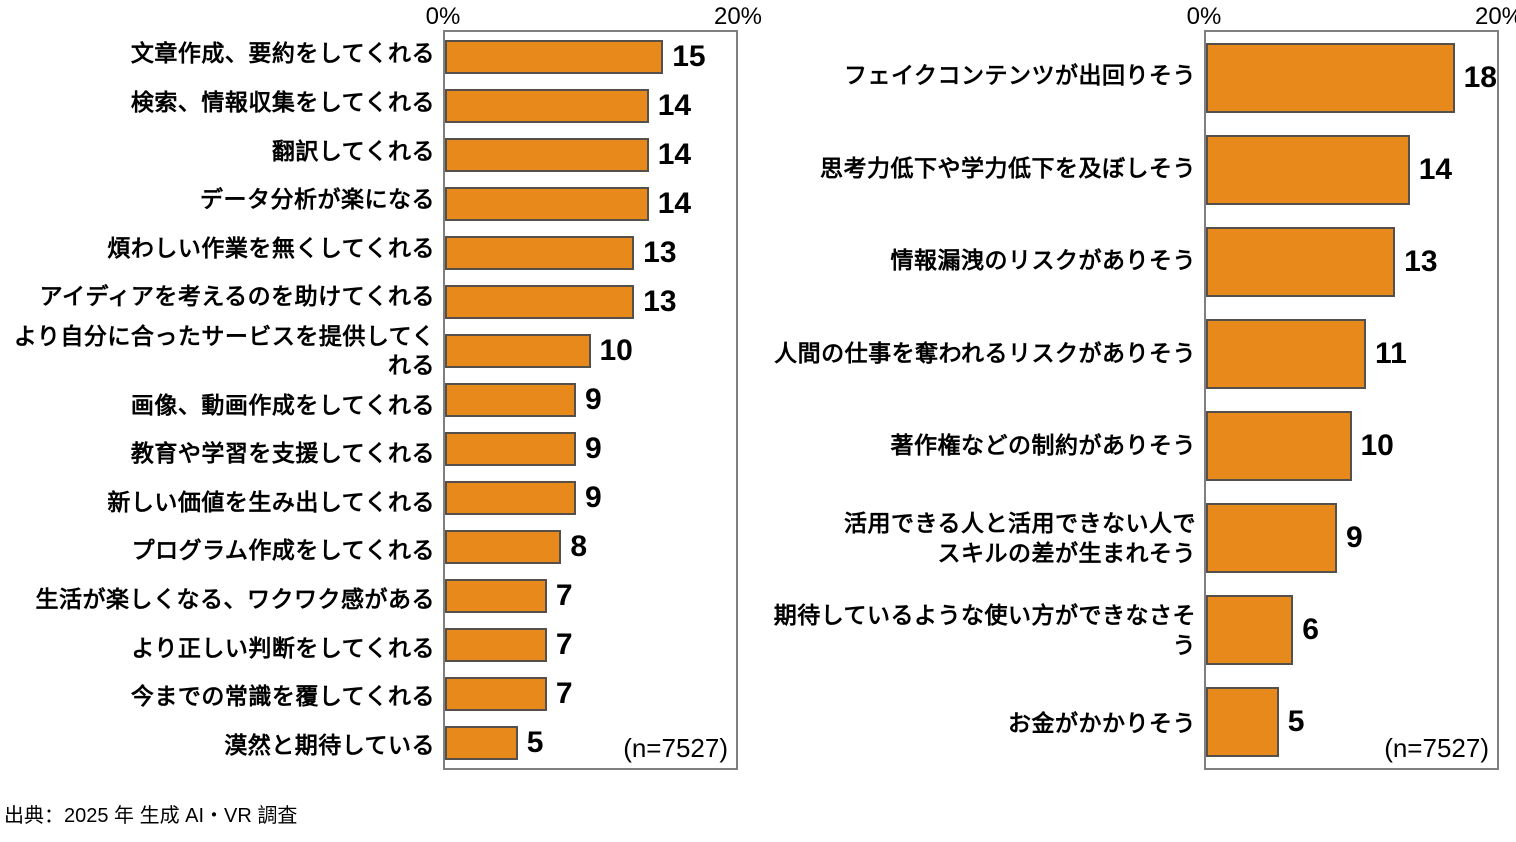 The width and height of the screenshot is (1516, 842). I want to click on bar-row: 18, so click(1351, 78).